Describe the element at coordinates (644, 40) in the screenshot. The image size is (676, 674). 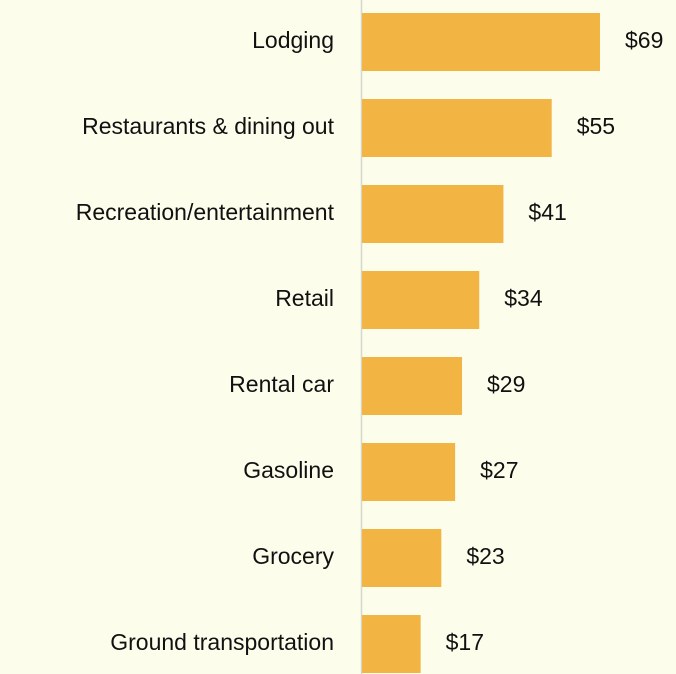
I see `value-label: $69` at that location.